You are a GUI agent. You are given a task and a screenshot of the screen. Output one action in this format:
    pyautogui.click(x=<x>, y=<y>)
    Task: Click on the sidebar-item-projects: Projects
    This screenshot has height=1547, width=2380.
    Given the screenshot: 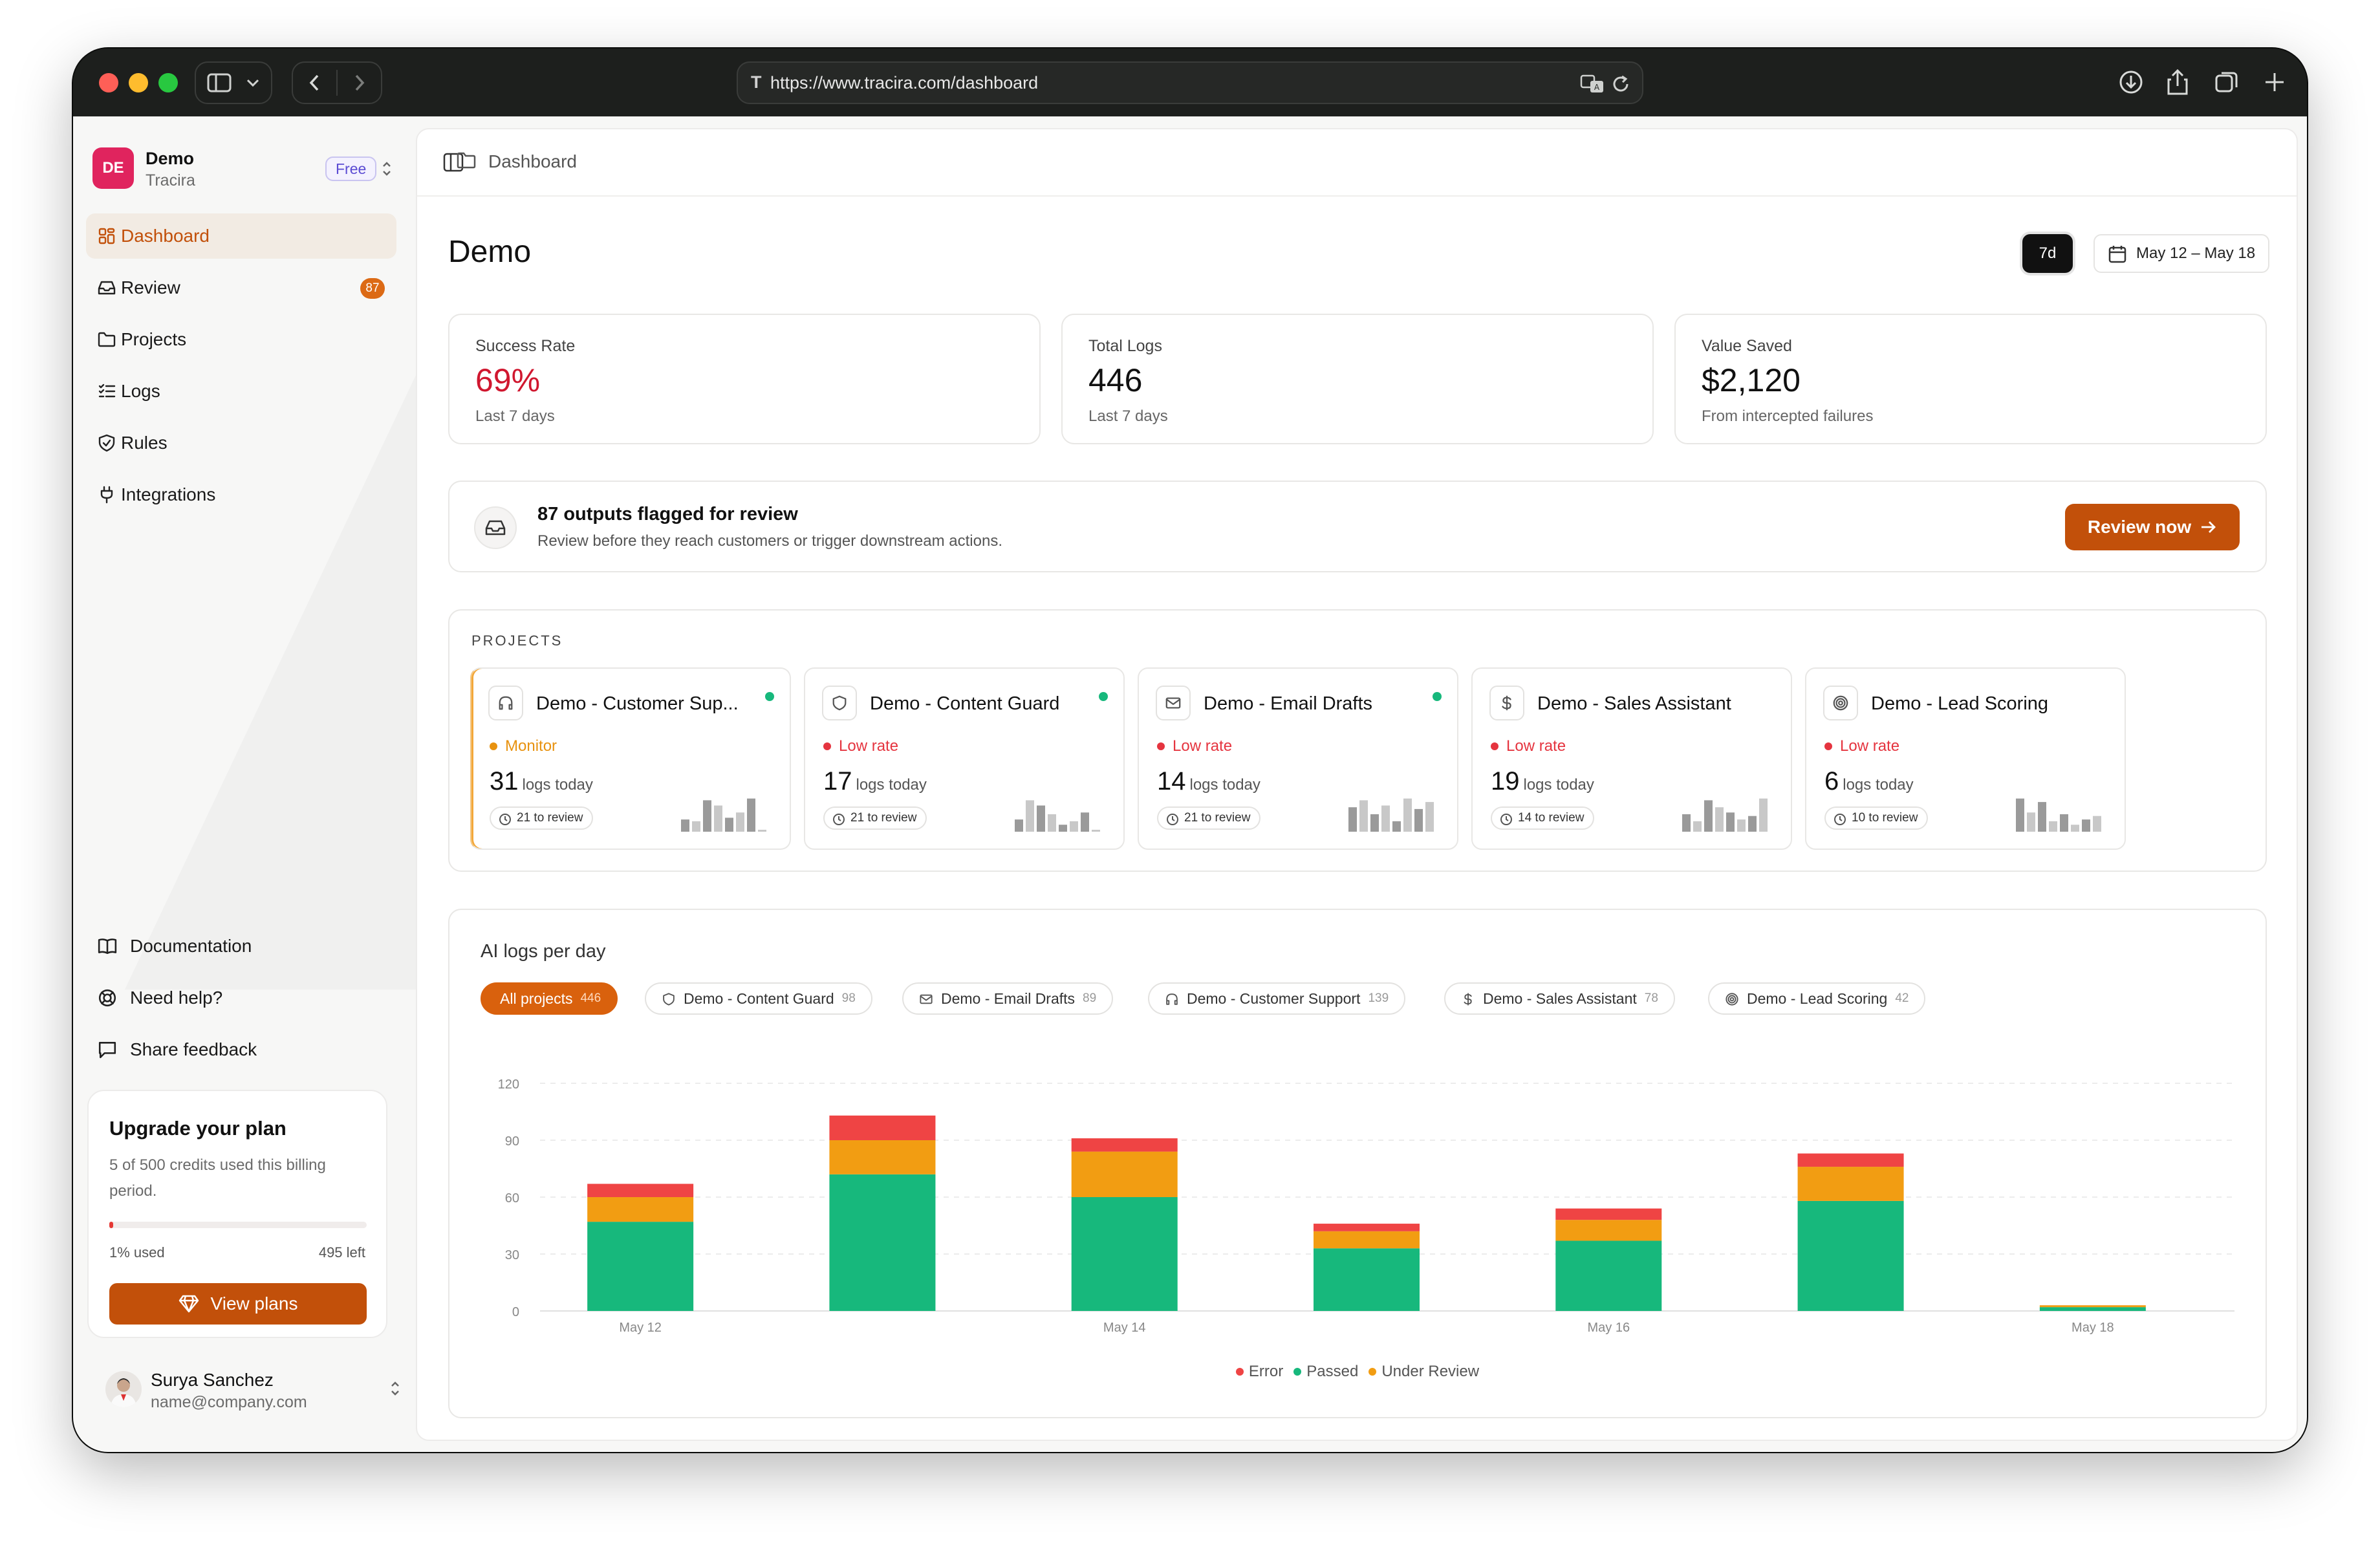 What is the action you would take?
    pyautogui.click(x=241, y=339)
    